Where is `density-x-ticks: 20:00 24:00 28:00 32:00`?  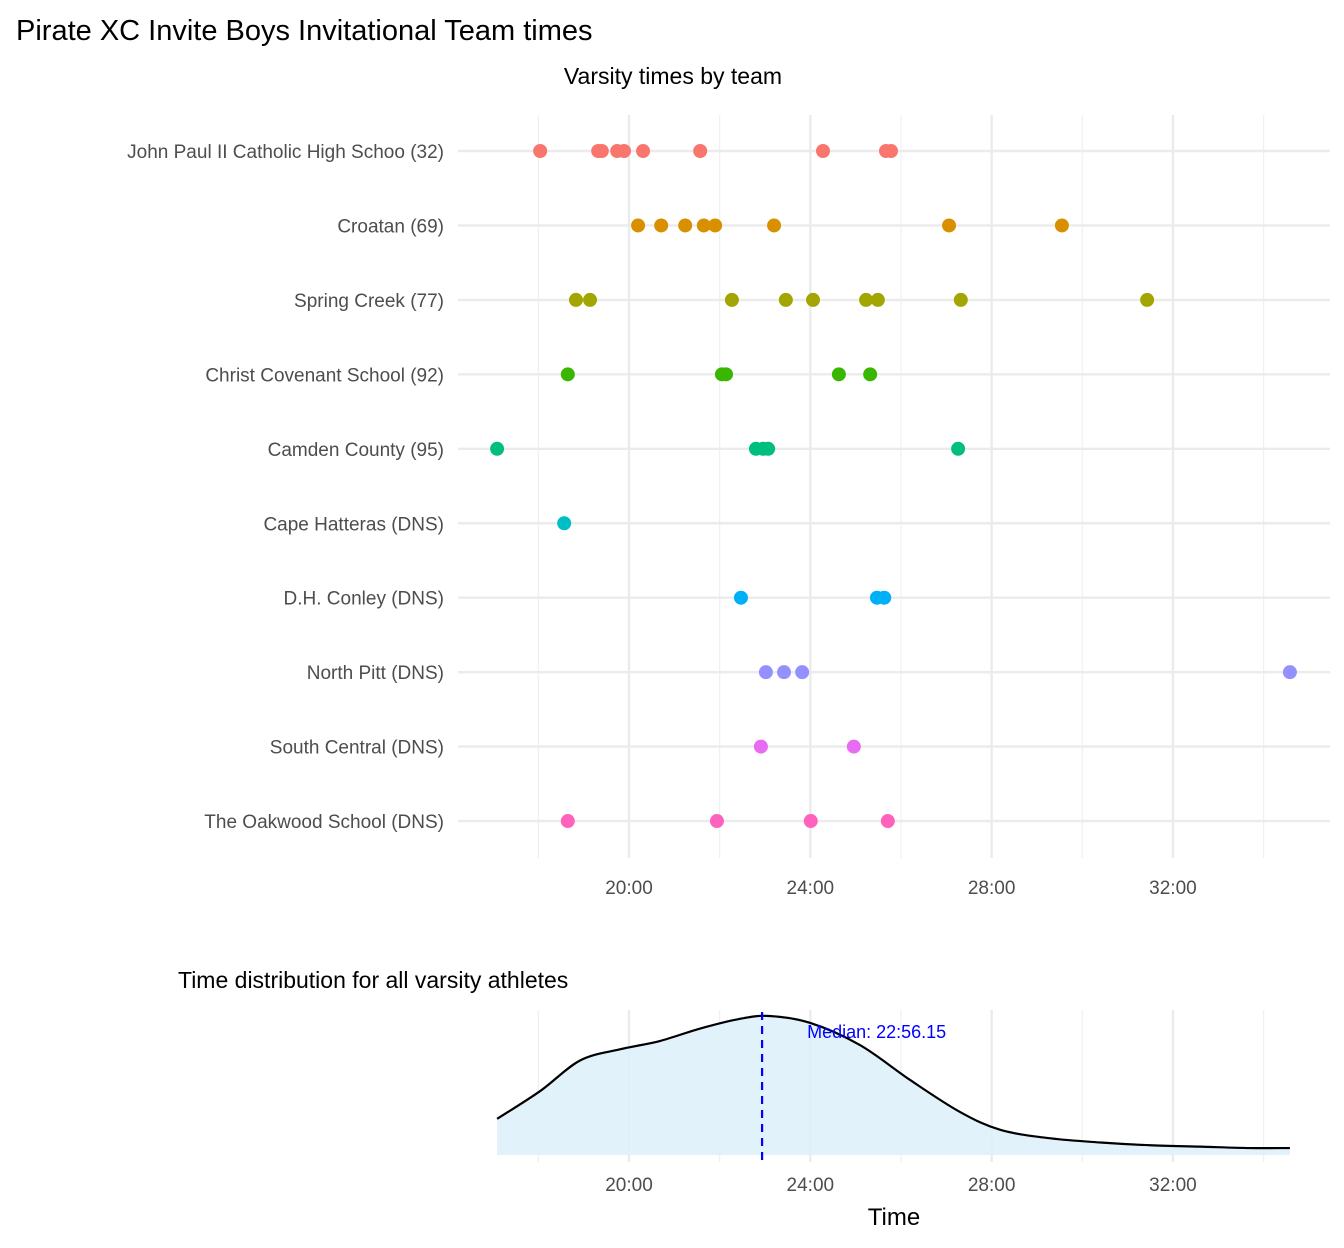 density-x-ticks: 20:00 24:00 28:00 32:00 is located at coordinates (901, 1185).